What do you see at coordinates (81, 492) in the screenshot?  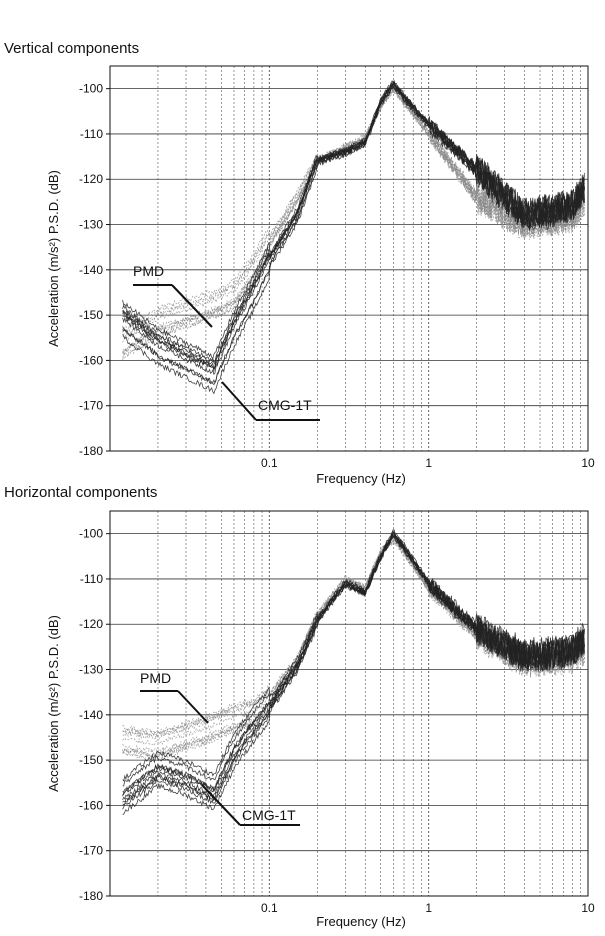 I see `chart-title-horizontal: Horizontal components` at bounding box center [81, 492].